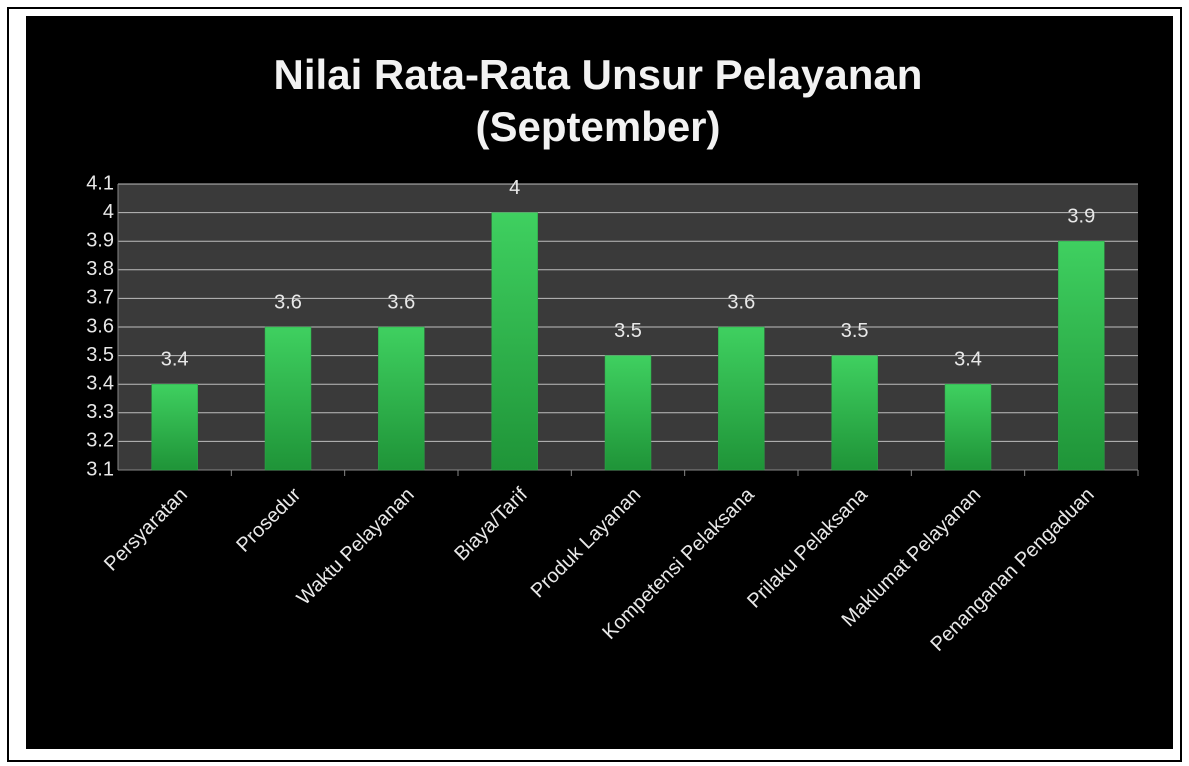  Describe the element at coordinates (100, 298) in the screenshot. I see `y-tick-label: 3.7` at that location.